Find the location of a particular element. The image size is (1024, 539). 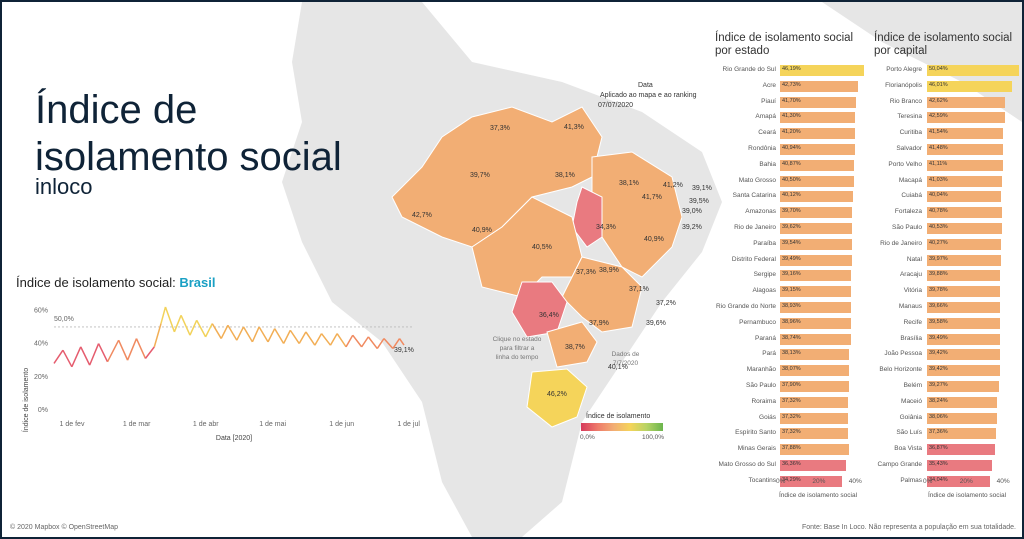

rank-row: Belém 39,27% is located at coordinates (512, 386).